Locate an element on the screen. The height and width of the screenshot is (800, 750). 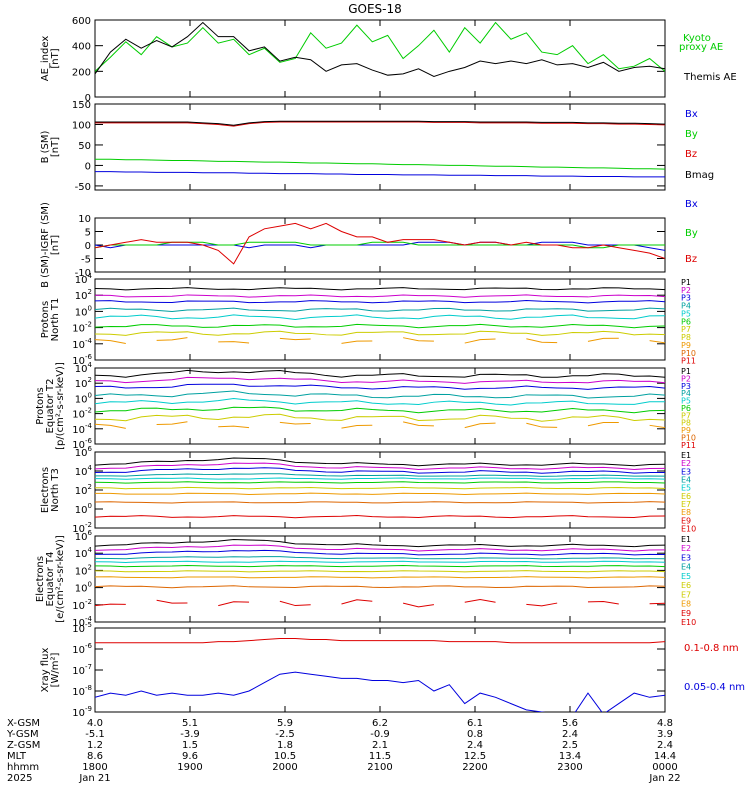
legend-entry: P2 is located at coordinates (686, 290).